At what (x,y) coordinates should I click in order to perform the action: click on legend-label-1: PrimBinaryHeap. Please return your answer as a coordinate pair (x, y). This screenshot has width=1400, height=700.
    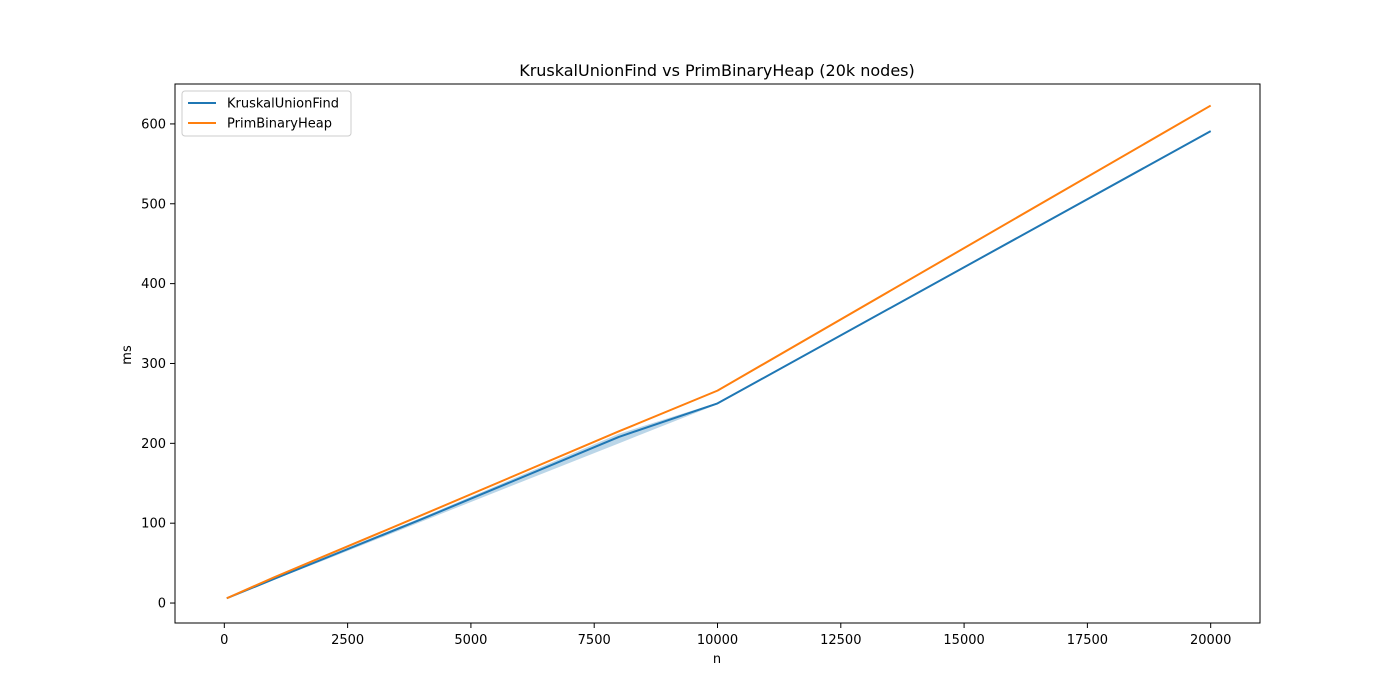
    Looking at the image, I should click on (279, 124).